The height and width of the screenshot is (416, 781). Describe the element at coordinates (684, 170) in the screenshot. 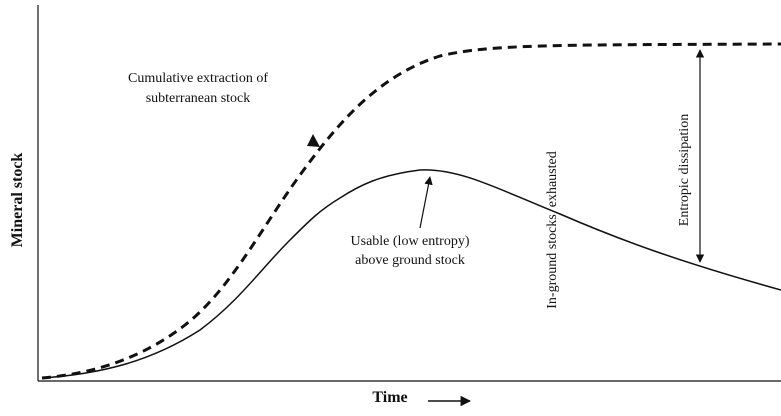

I see `annotation: Entropic dissipation` at that location.